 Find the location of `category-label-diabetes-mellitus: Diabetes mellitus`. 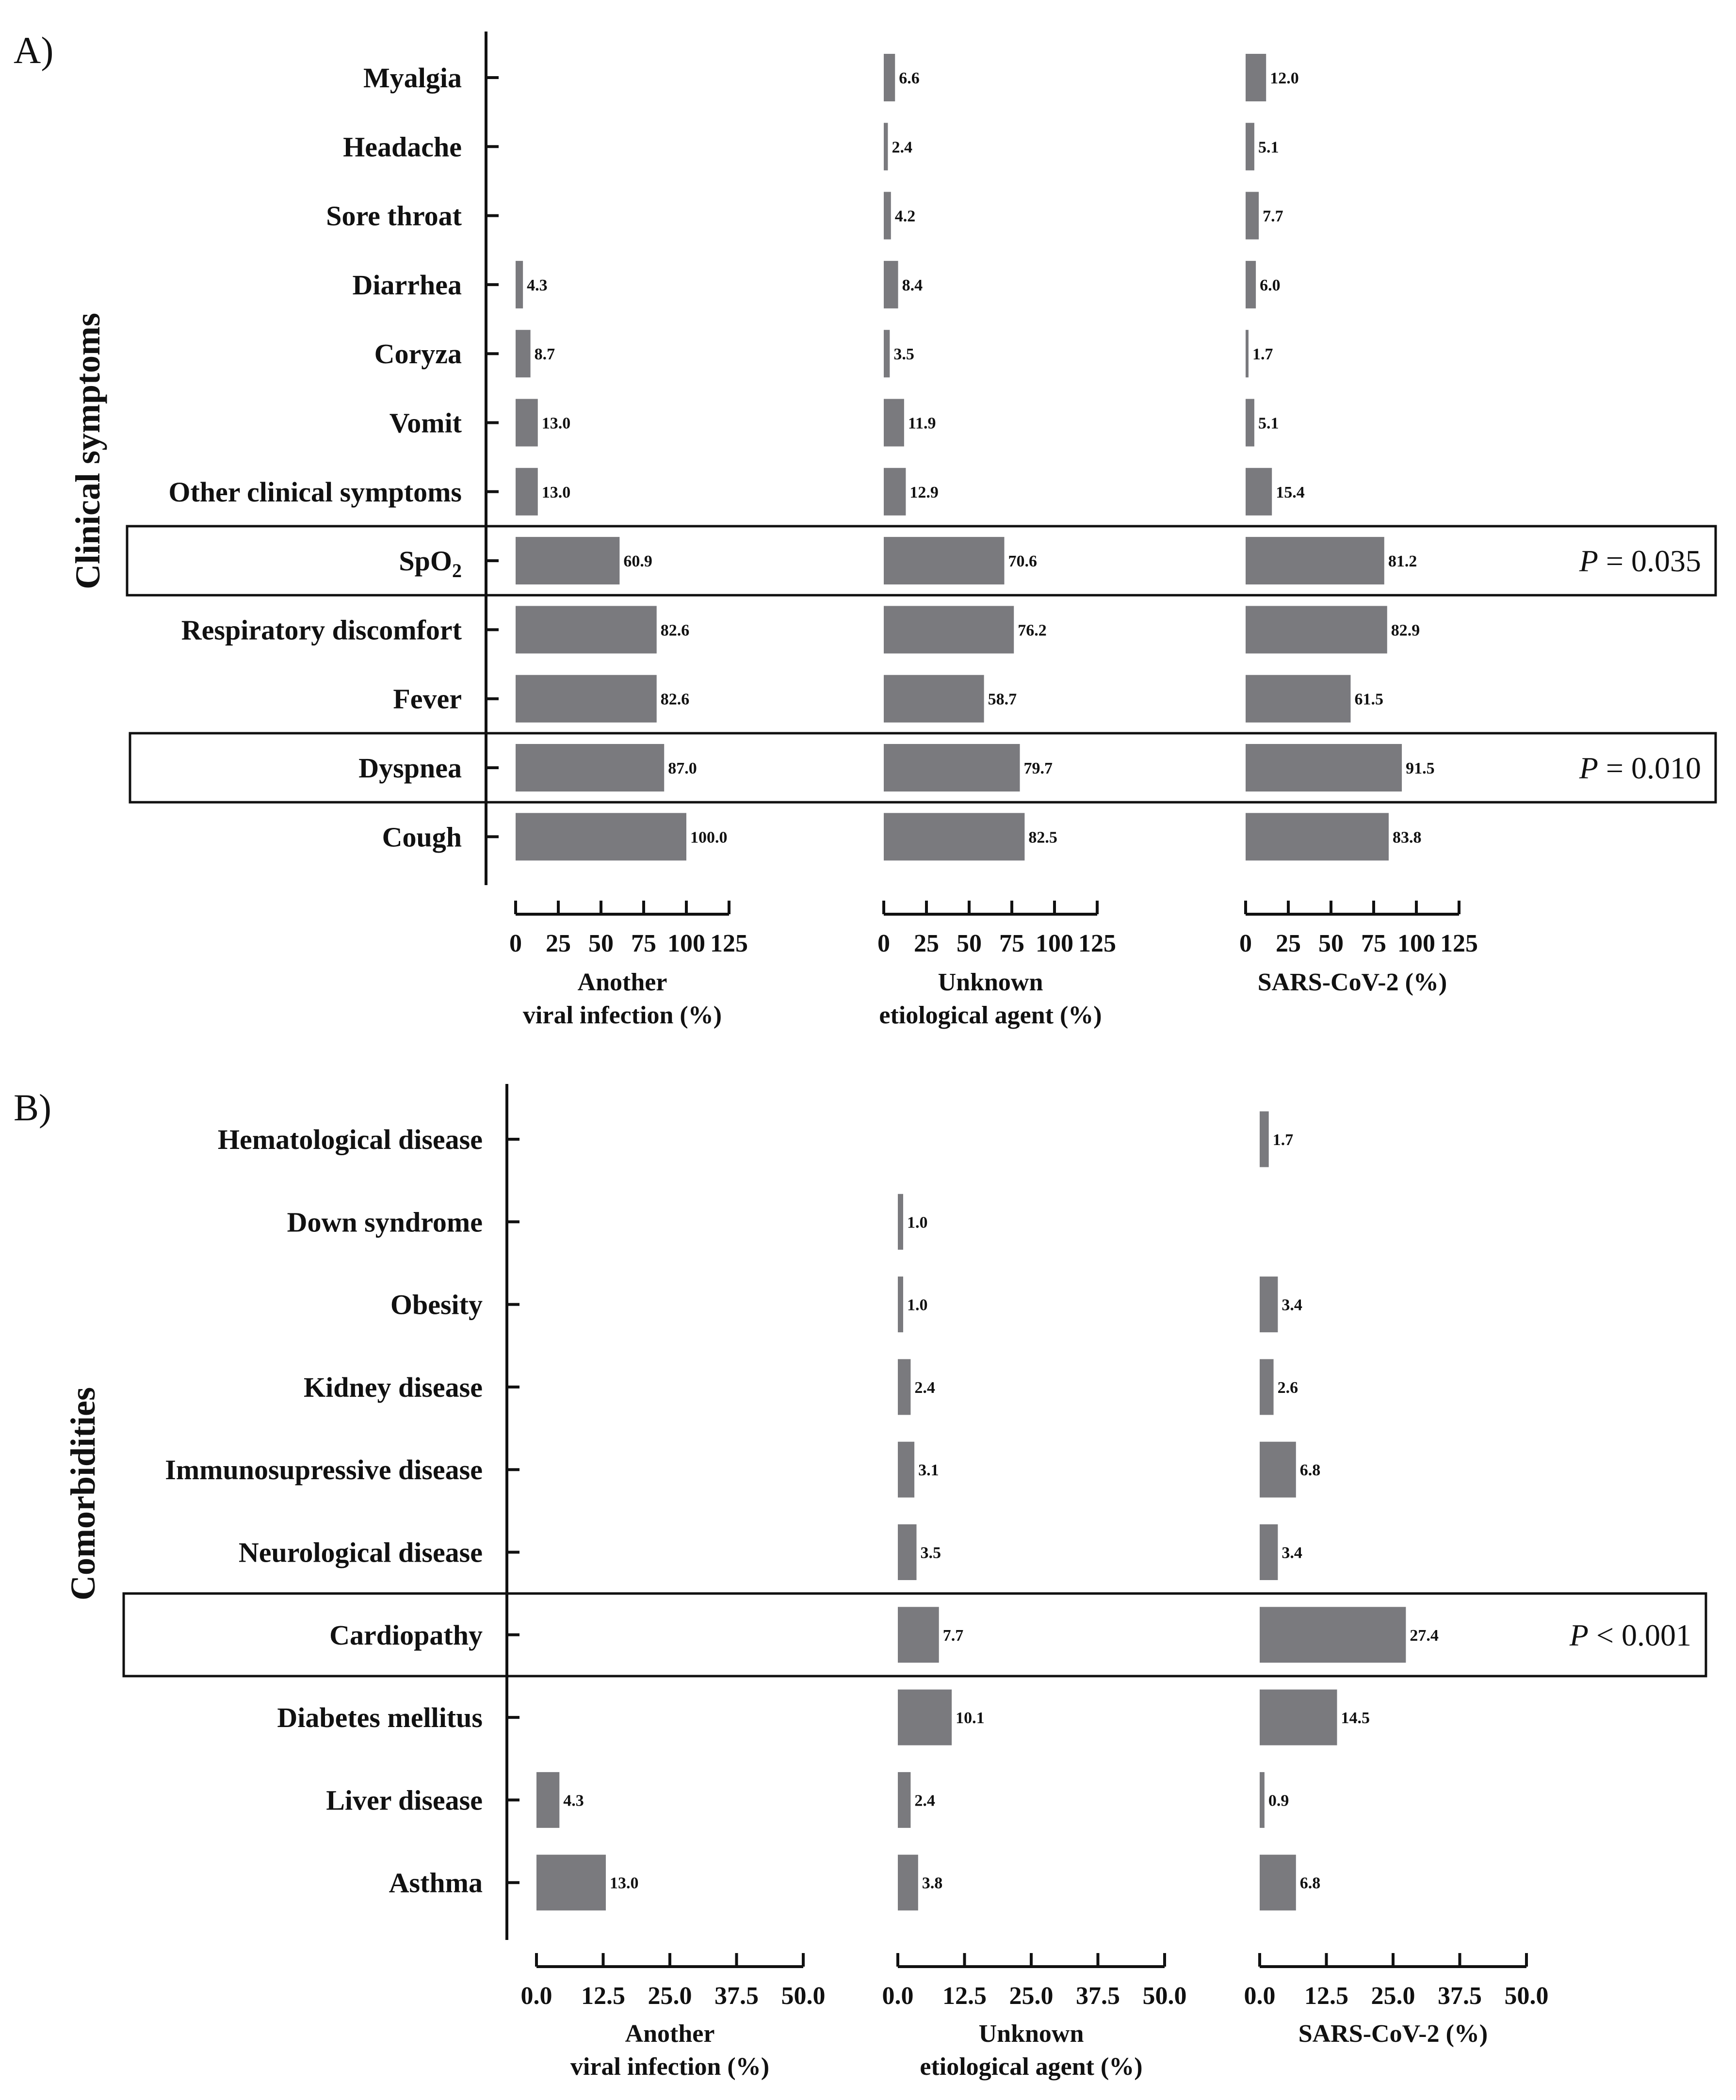

category-label-diabetes-mellitus: Diabetes mellitus is located at coordinates (380, 1717).